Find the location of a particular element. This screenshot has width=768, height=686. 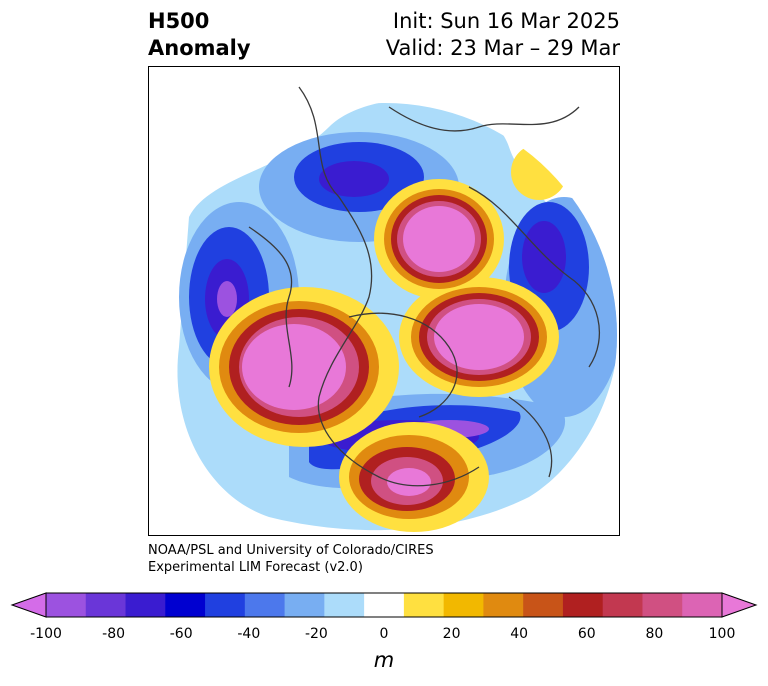

colorbar-left-arrow is located at coordinates (28, 605).